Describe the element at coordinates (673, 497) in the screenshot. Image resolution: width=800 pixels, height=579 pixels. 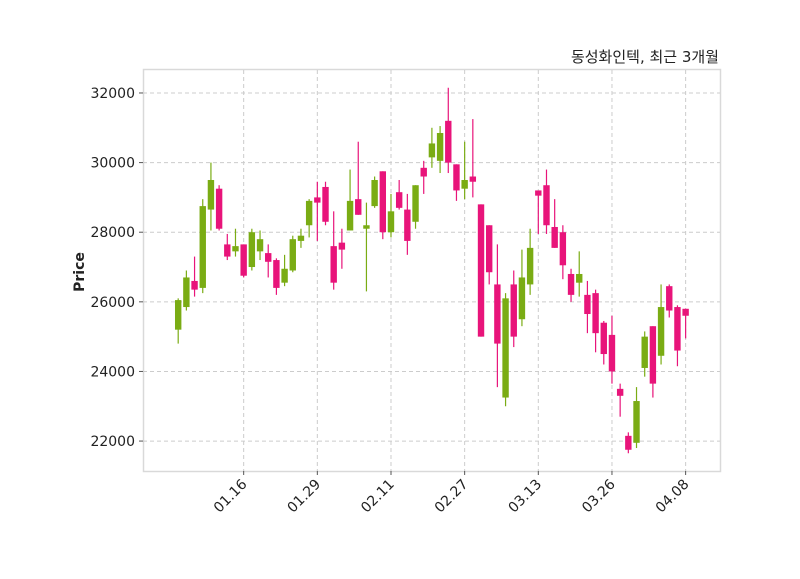
I see `x-tick-label: 04.08` at that location.